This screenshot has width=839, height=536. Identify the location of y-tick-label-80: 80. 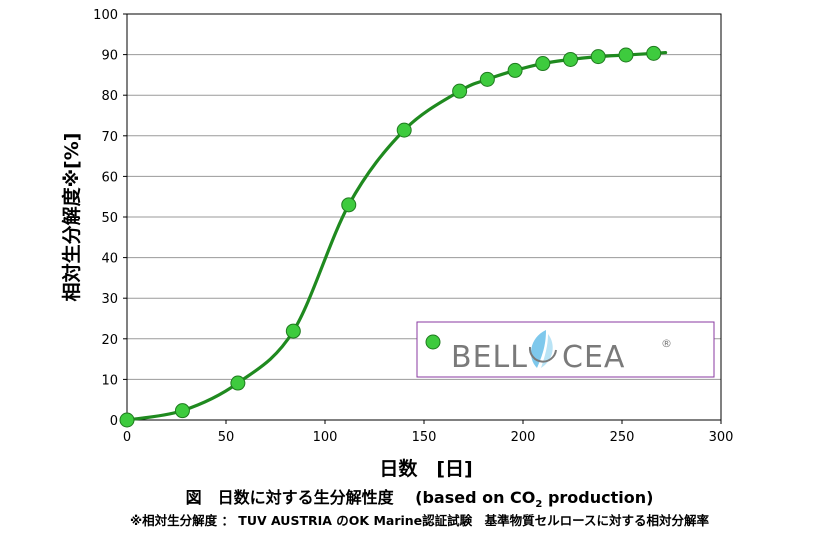
(109, 96).